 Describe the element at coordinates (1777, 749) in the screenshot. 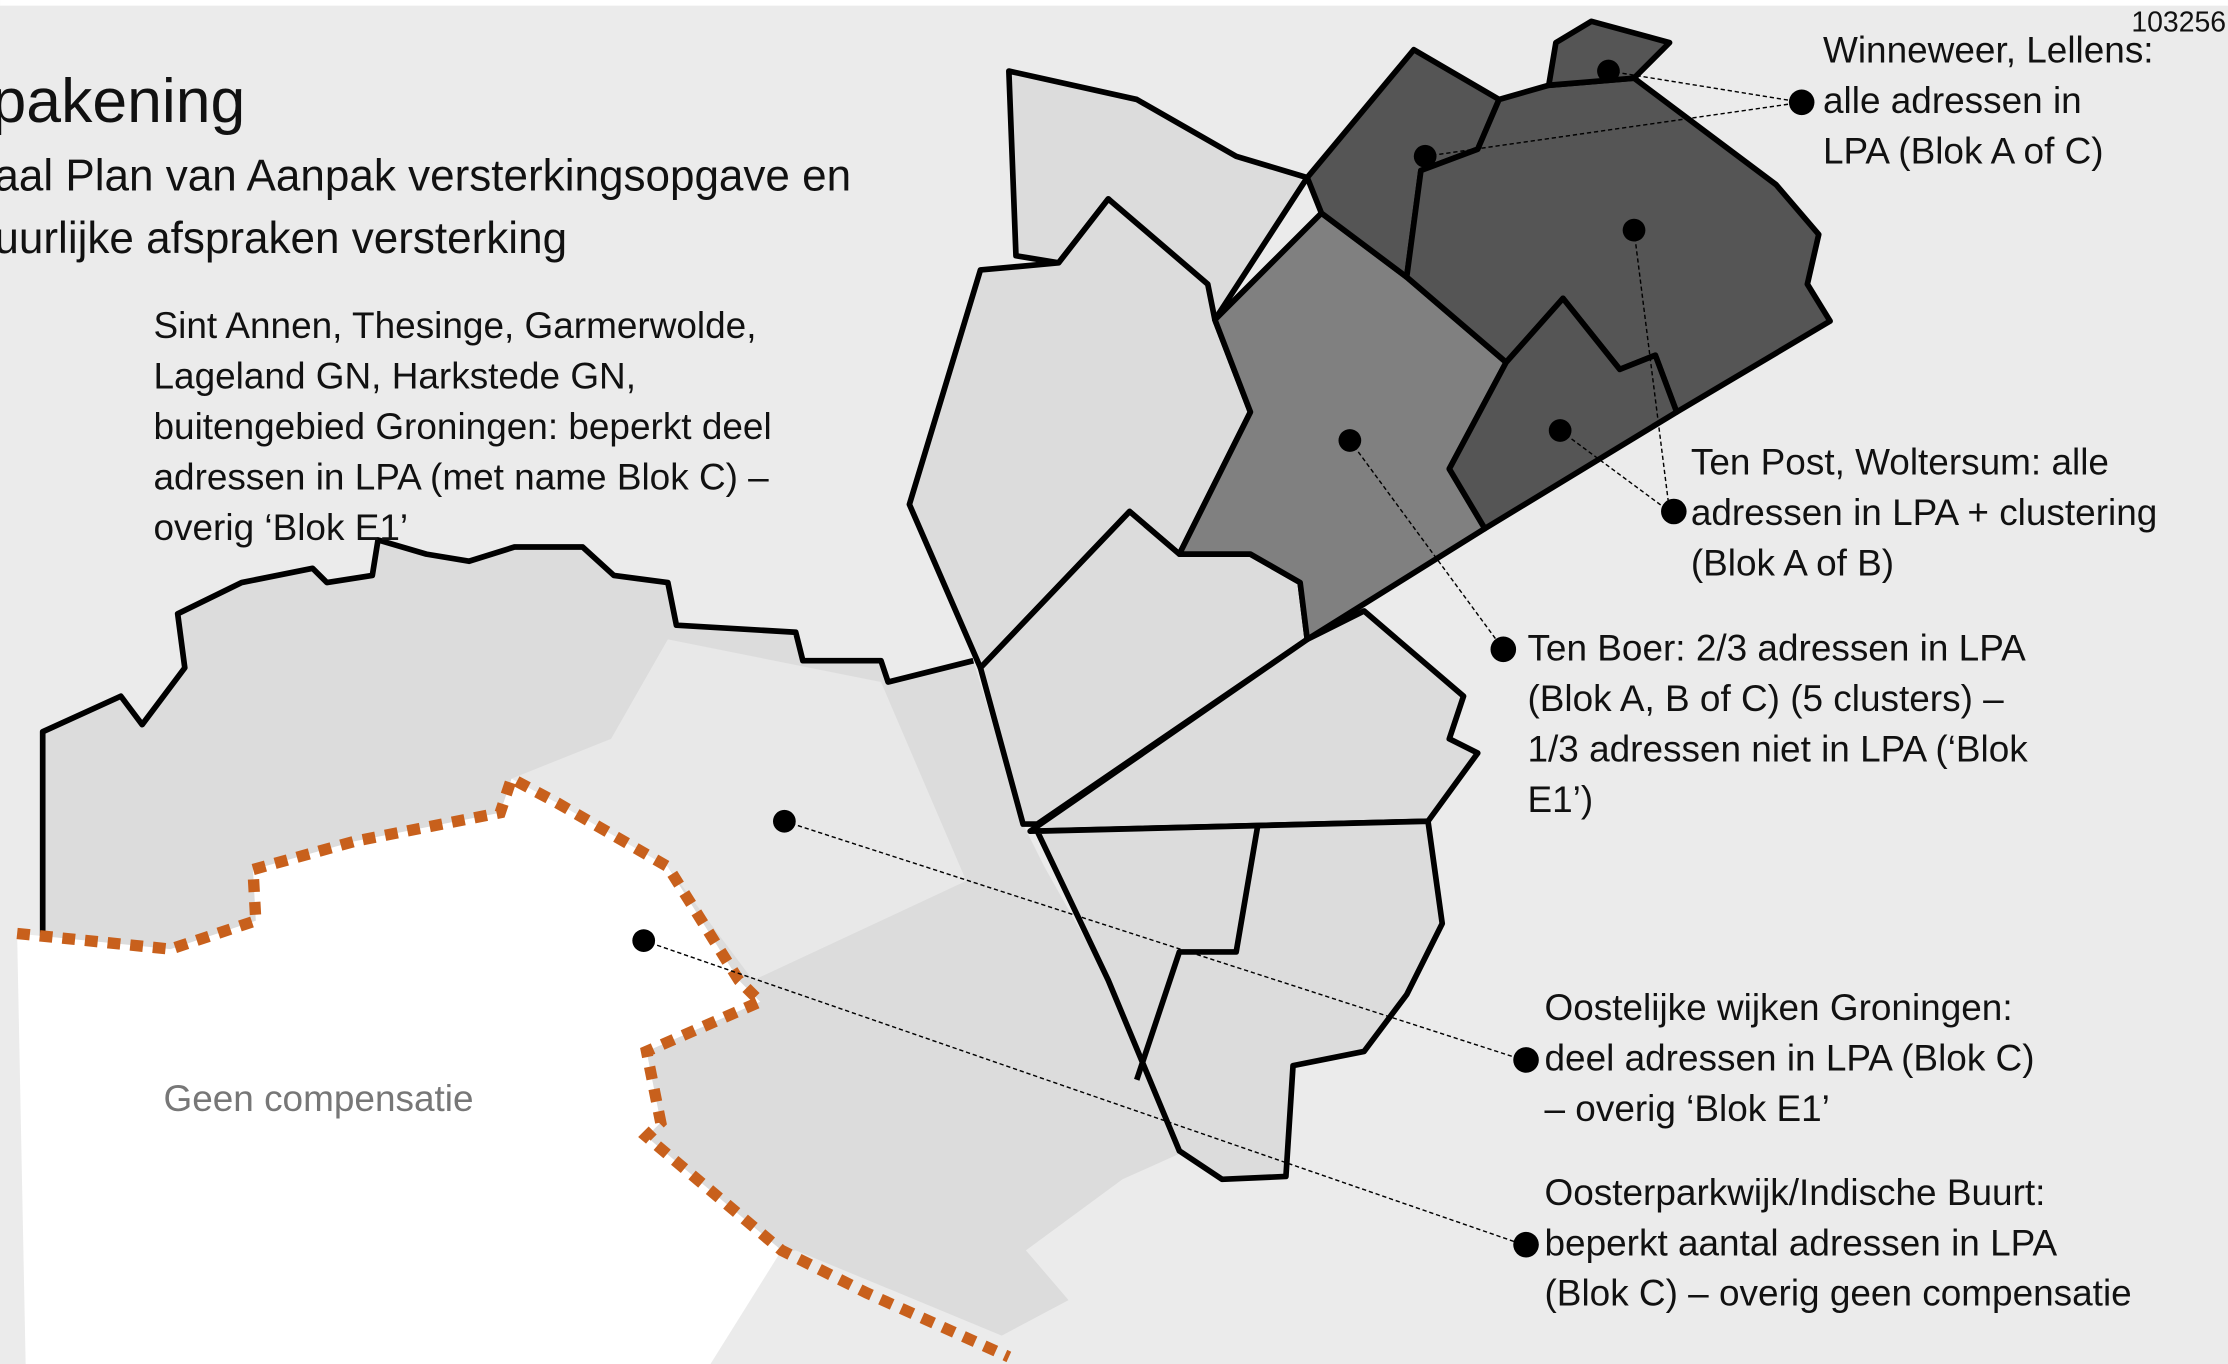

I see `annotation-line: 1/3 adressen niet in LPA (‘Blok` at that location.